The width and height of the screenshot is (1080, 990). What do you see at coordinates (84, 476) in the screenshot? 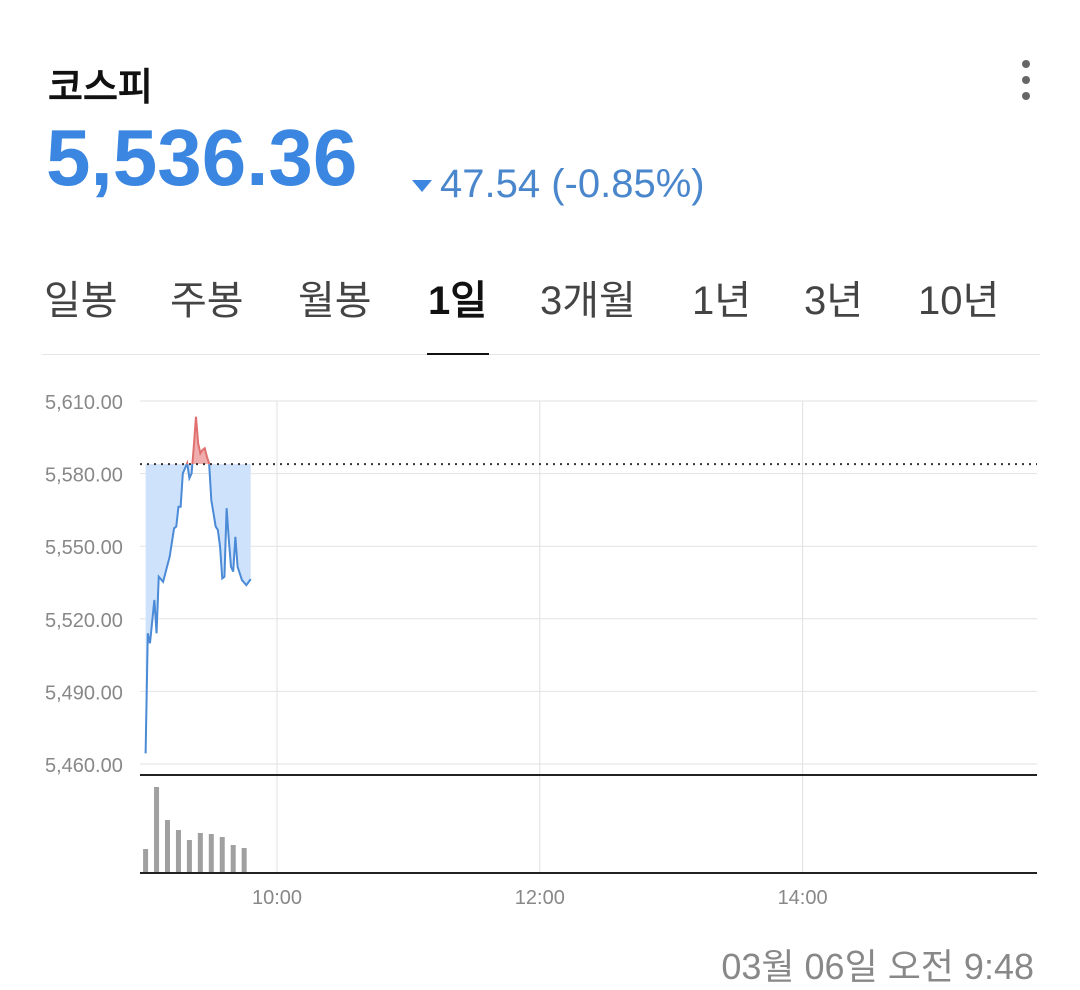
I see `y-tick-label: 5,580.00` at bounding box center [84, 476].